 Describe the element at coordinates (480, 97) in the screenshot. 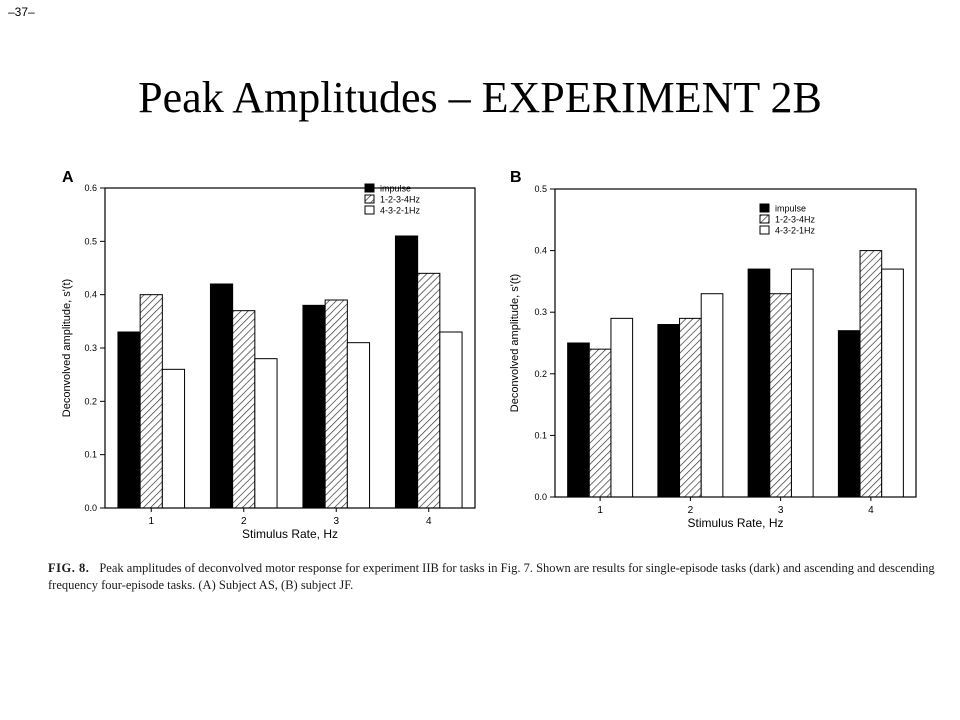

I see `slide-title: Peak Amplitudes – EXPERIMENT 2B` at that location.